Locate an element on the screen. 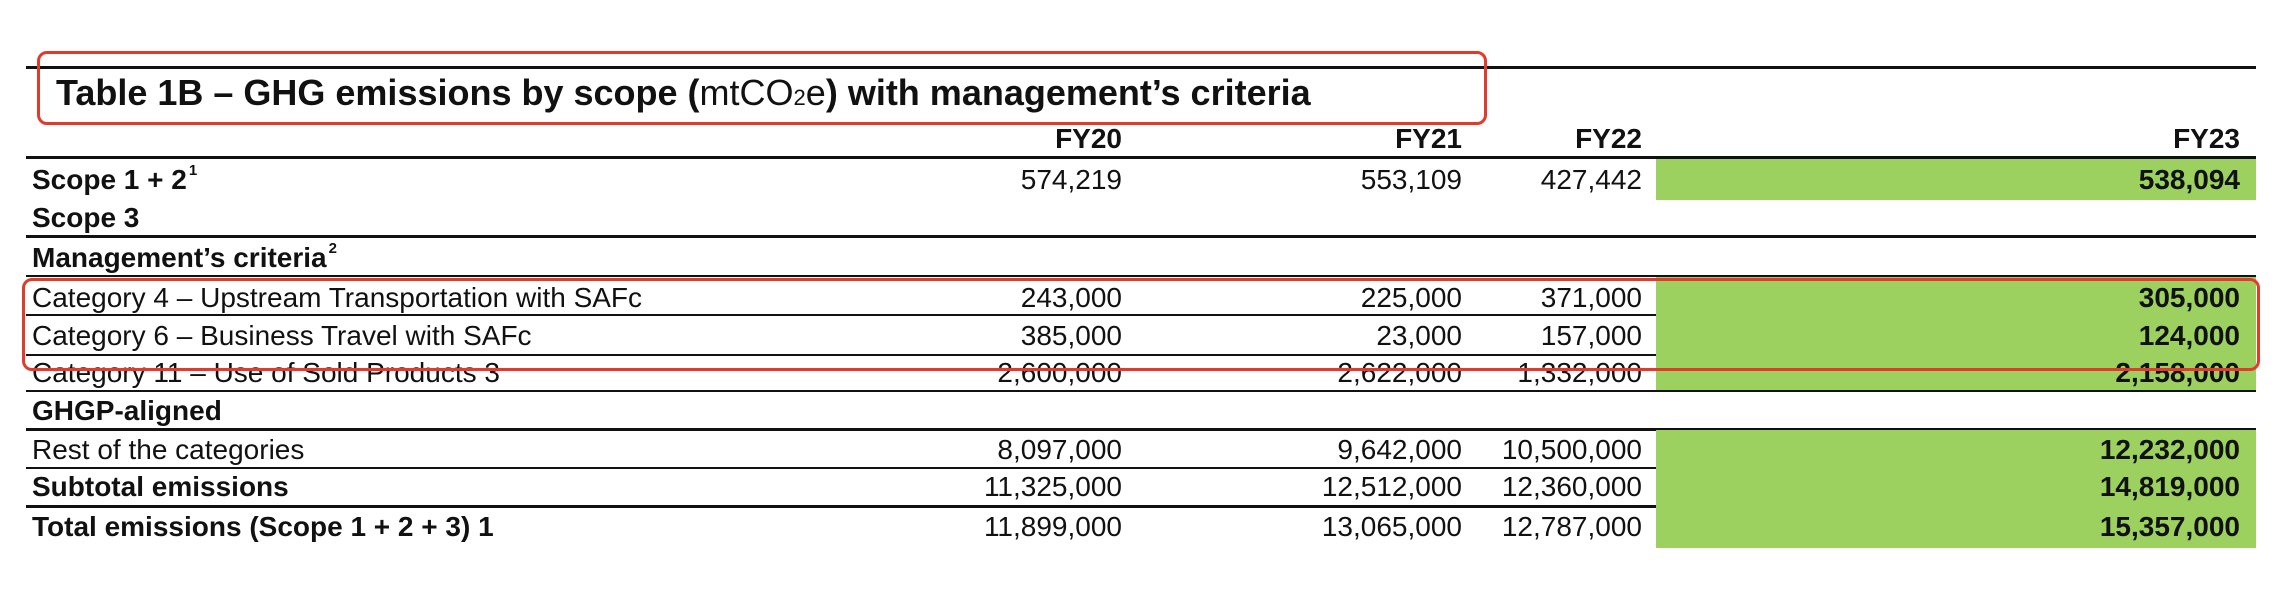 Image resolution: width=2280 pixels, height=614 pixels. column-header-fy21: FY21 is located at coordinates (1428, 138).